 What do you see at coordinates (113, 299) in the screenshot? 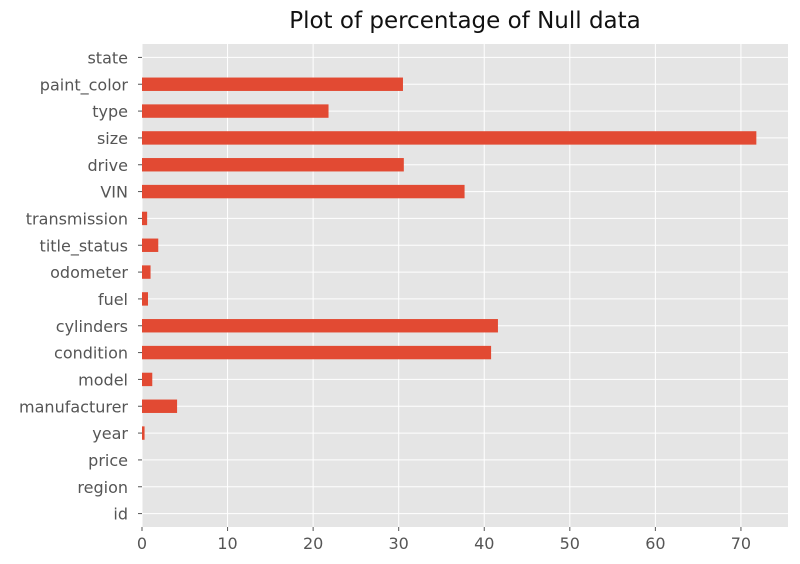
I see `y-tick-label: fuel` at bounding box center [113, 299].